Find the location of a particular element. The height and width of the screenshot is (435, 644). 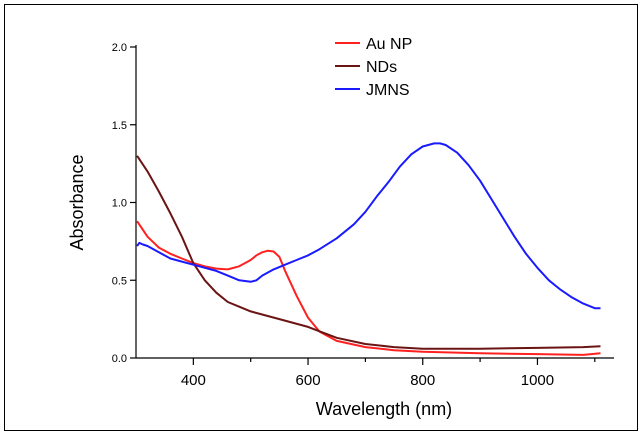

legend-label: Au NP is located at coordinates (389, 44).